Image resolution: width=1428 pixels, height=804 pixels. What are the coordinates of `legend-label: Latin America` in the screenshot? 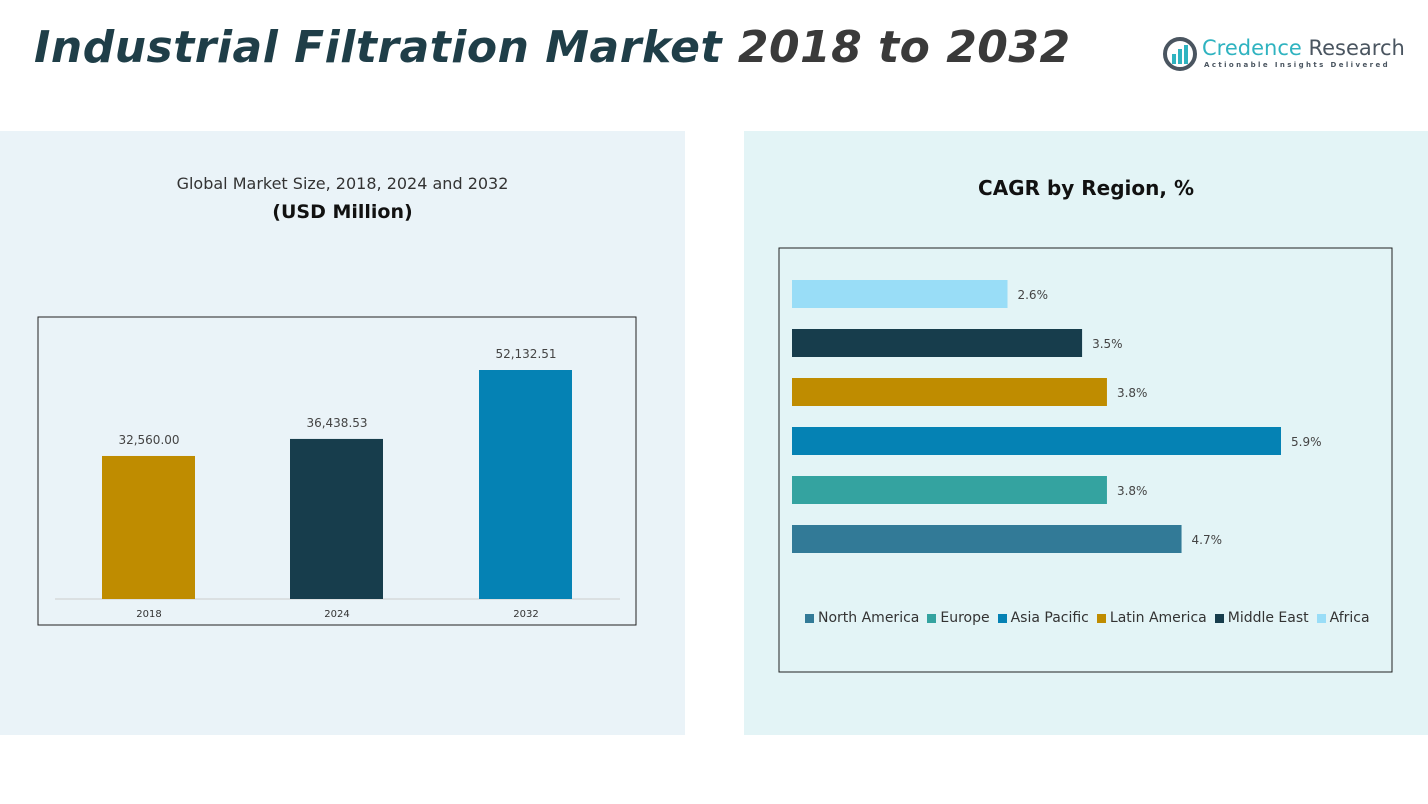 It's located at (1158, 618).